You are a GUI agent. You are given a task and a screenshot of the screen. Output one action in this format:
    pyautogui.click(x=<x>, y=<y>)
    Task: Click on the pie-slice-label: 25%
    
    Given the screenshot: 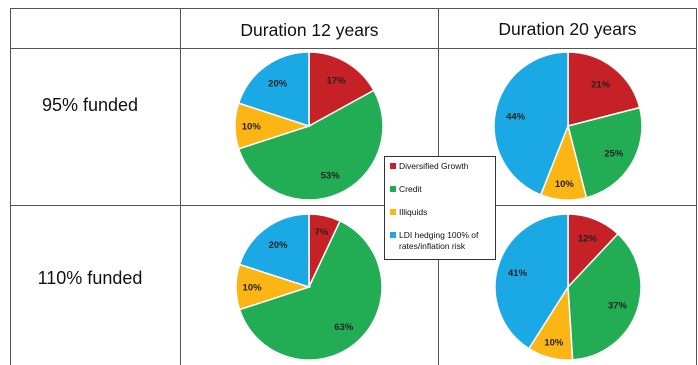 What is the action you would take?
    pyautogui.click(x=614, y=154)
    